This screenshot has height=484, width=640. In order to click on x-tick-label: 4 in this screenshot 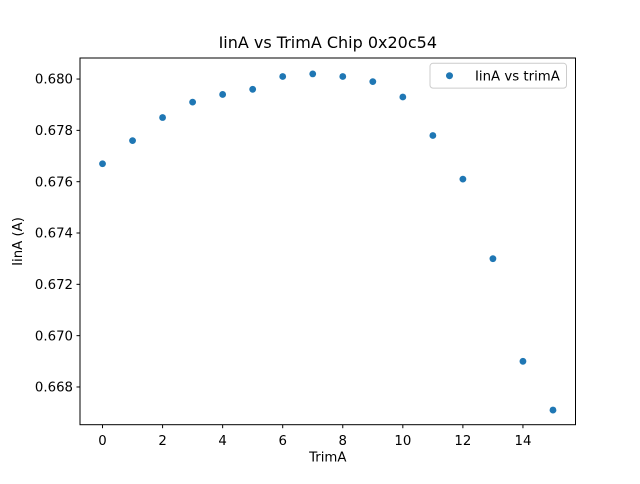, I will do `click(222, 441)`.